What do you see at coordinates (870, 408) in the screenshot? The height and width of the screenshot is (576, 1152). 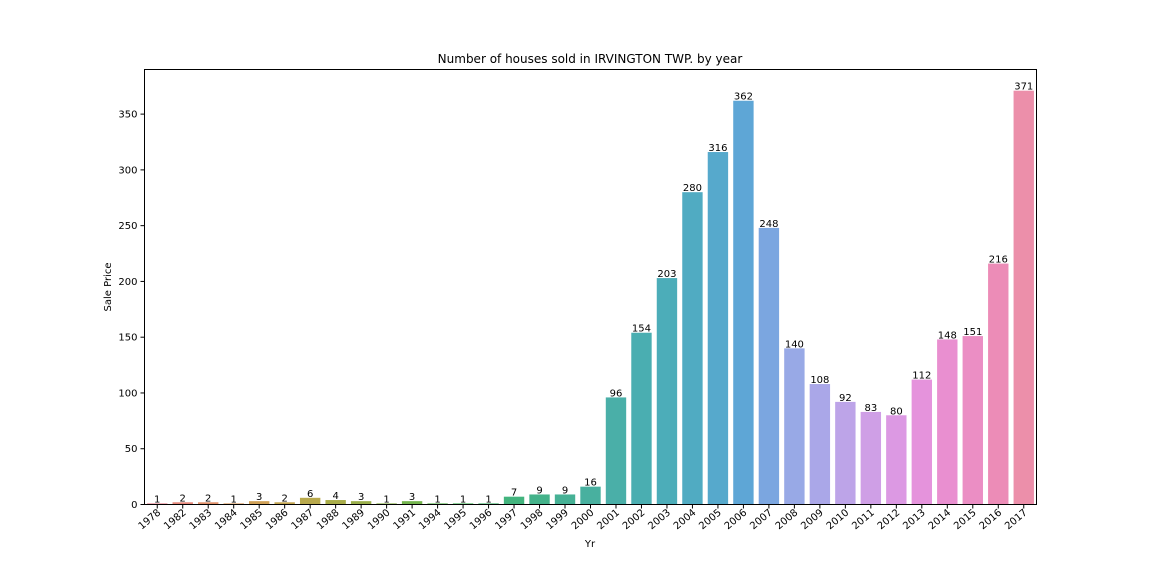 I see `data-label-2011: 83` at bounding box center [870, 408].